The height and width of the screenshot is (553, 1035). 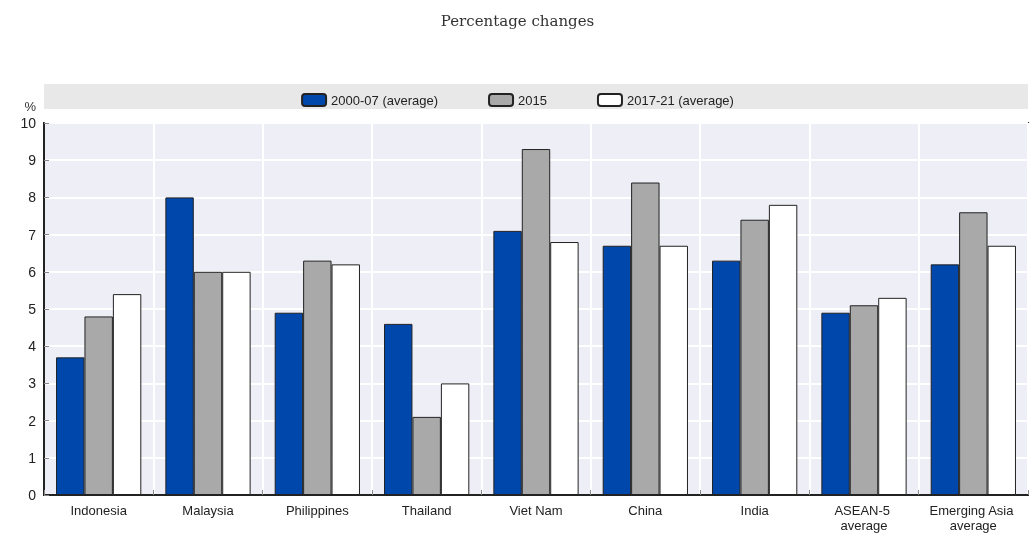 What do you see at coordinates (99, 510) in the screenshot?
I see `x-tick-label: Indonesia` at bounding box center [99, 510].